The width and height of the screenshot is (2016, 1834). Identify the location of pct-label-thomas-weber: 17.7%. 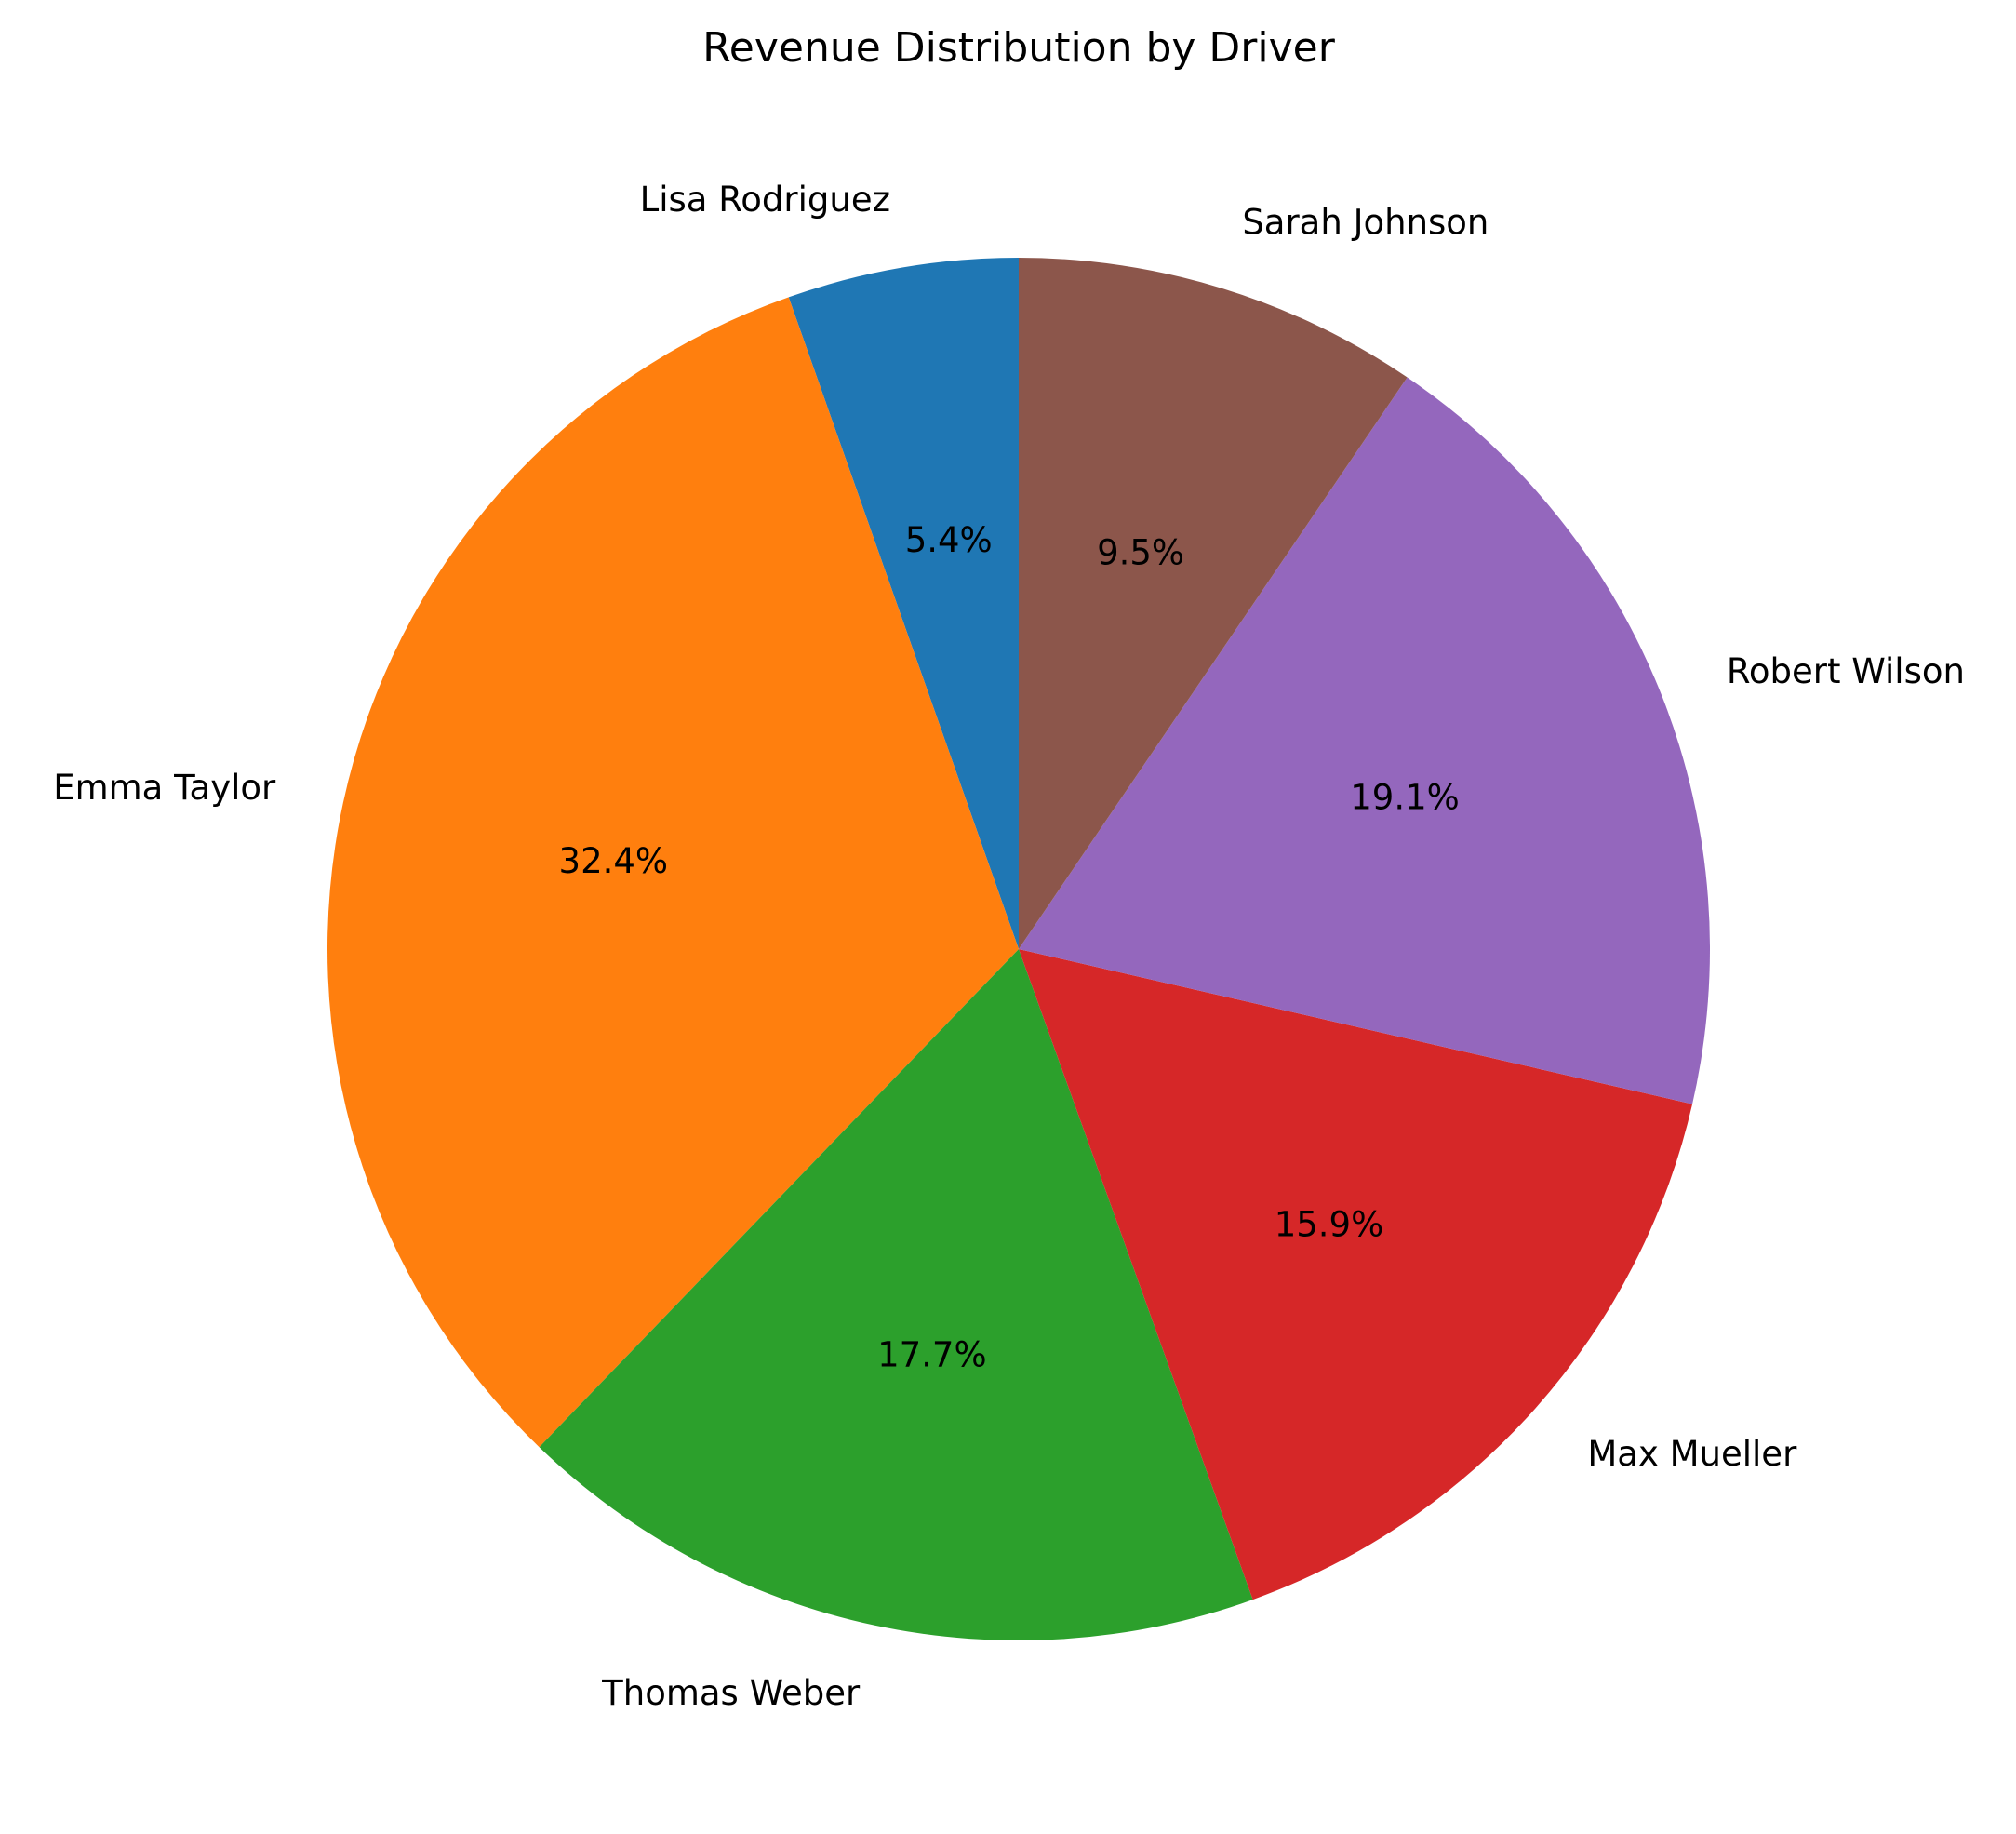
(932, 1354).